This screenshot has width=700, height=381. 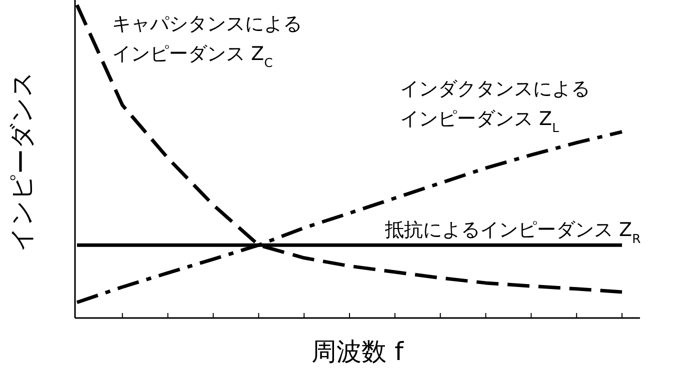 What do you see at coordinates (513, 232) in the screenshot?
I see `series-label: 抵抗によるインピーダンス Z$_{R}$` at bounding box center [513, 232].